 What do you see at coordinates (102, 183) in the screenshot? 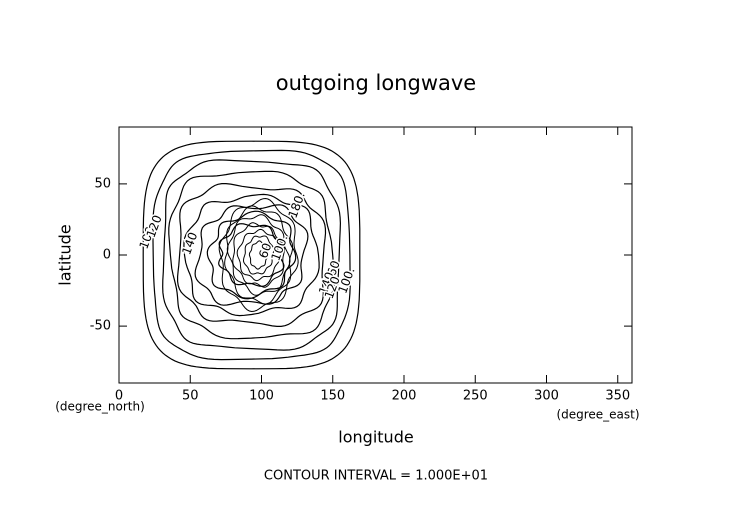
I see `y-tick-label: 50` at bounding box center [102, 183].